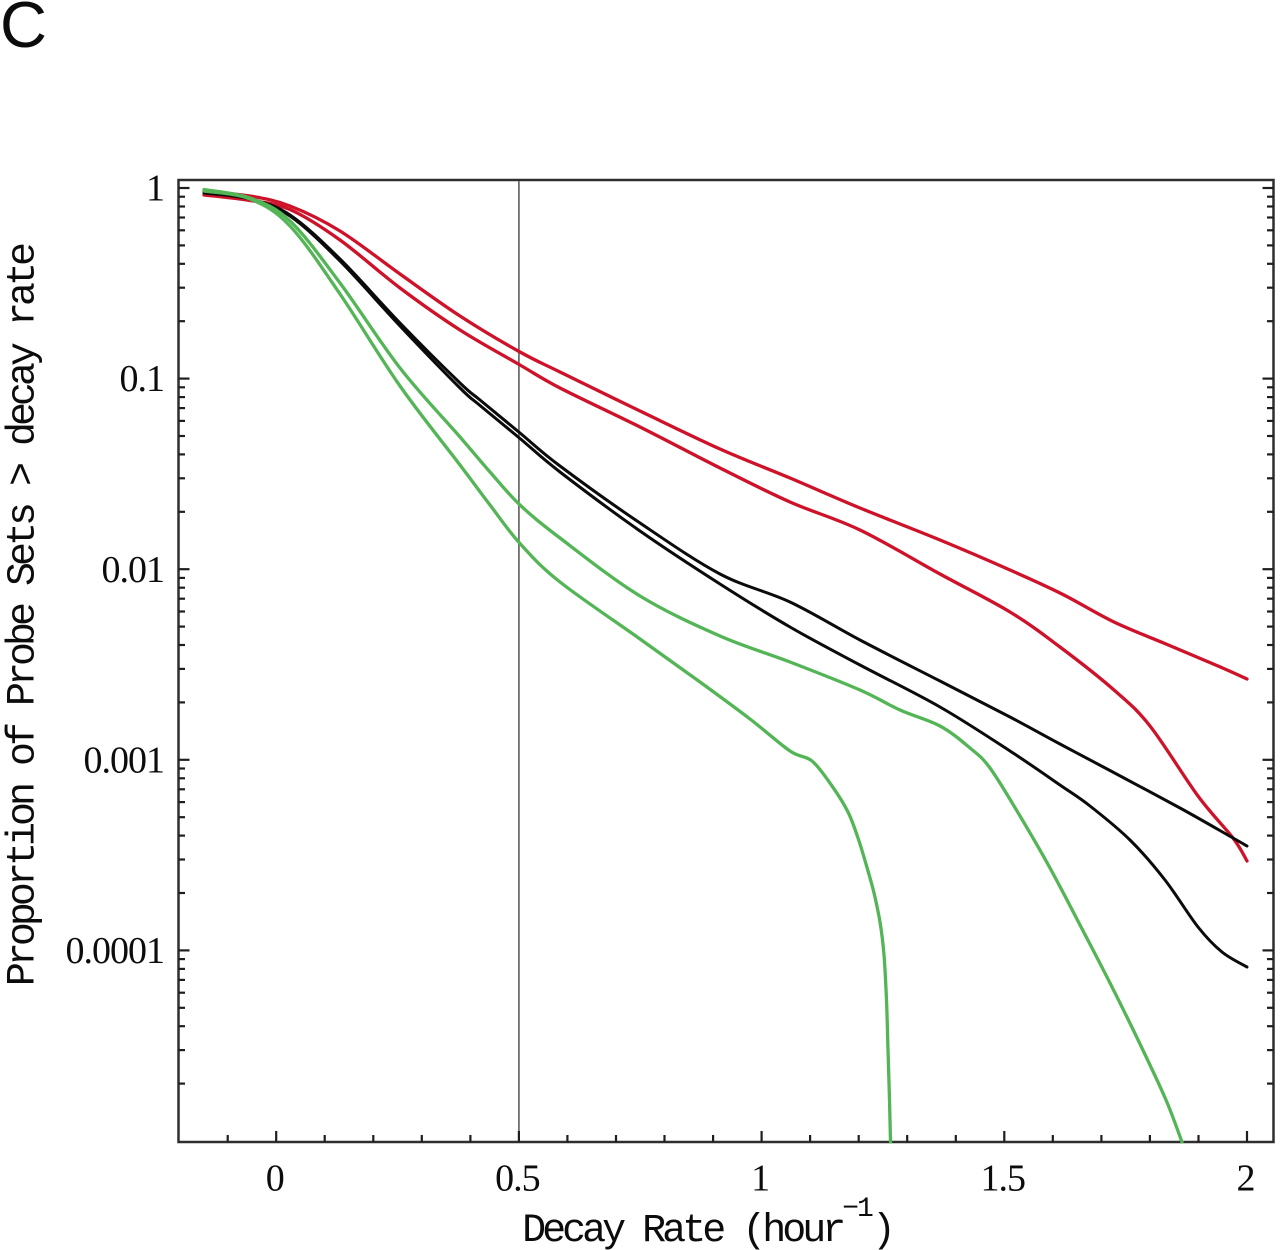 The height and width of the screenshot is (1250, 1280). Describe the element at coordinates (133, 570) in the screenshot. I see `svg-text: 0.01` at that location.